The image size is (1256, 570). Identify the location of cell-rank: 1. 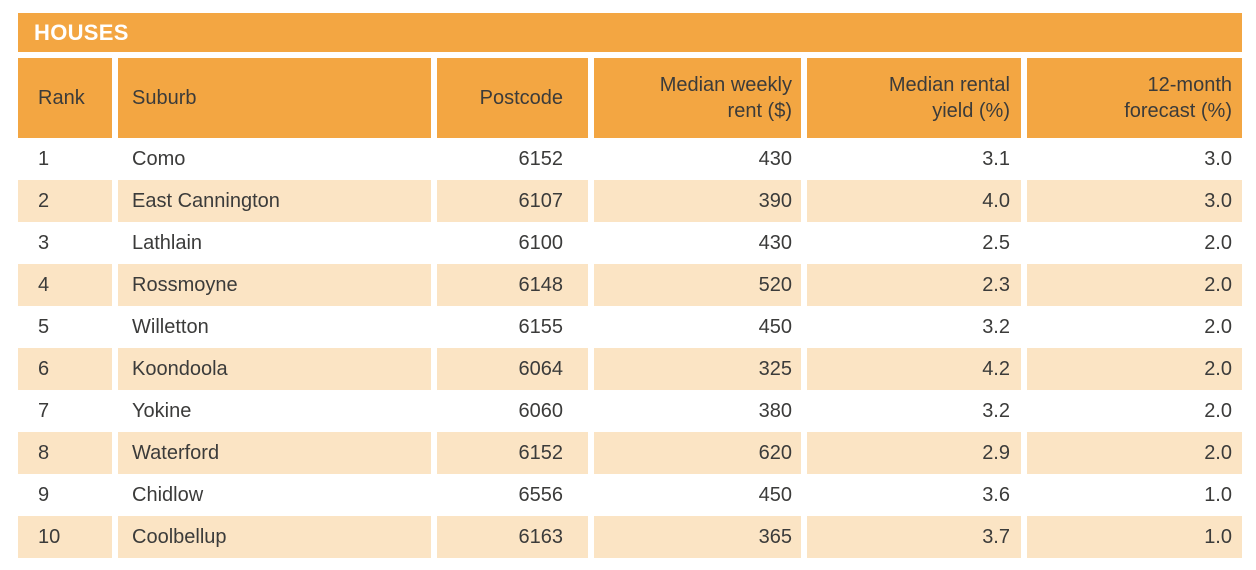
(65, 159).